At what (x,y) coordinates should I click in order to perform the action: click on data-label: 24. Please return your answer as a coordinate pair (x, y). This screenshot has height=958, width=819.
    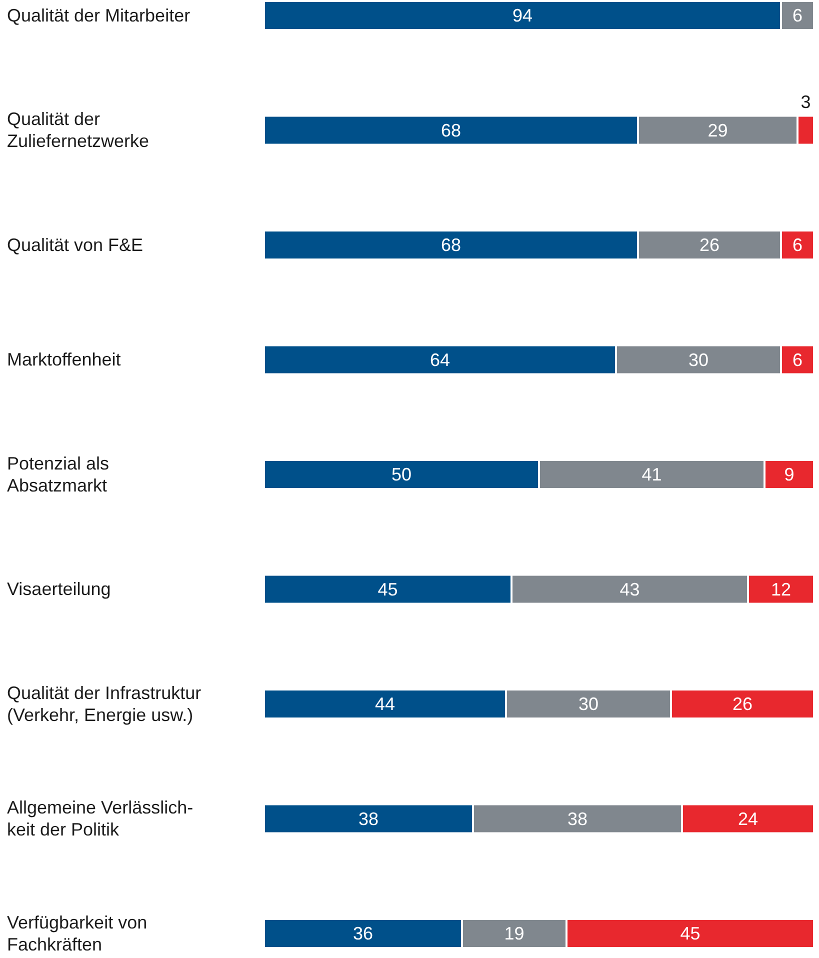
    Looking at the image, I should click on (748, 818).